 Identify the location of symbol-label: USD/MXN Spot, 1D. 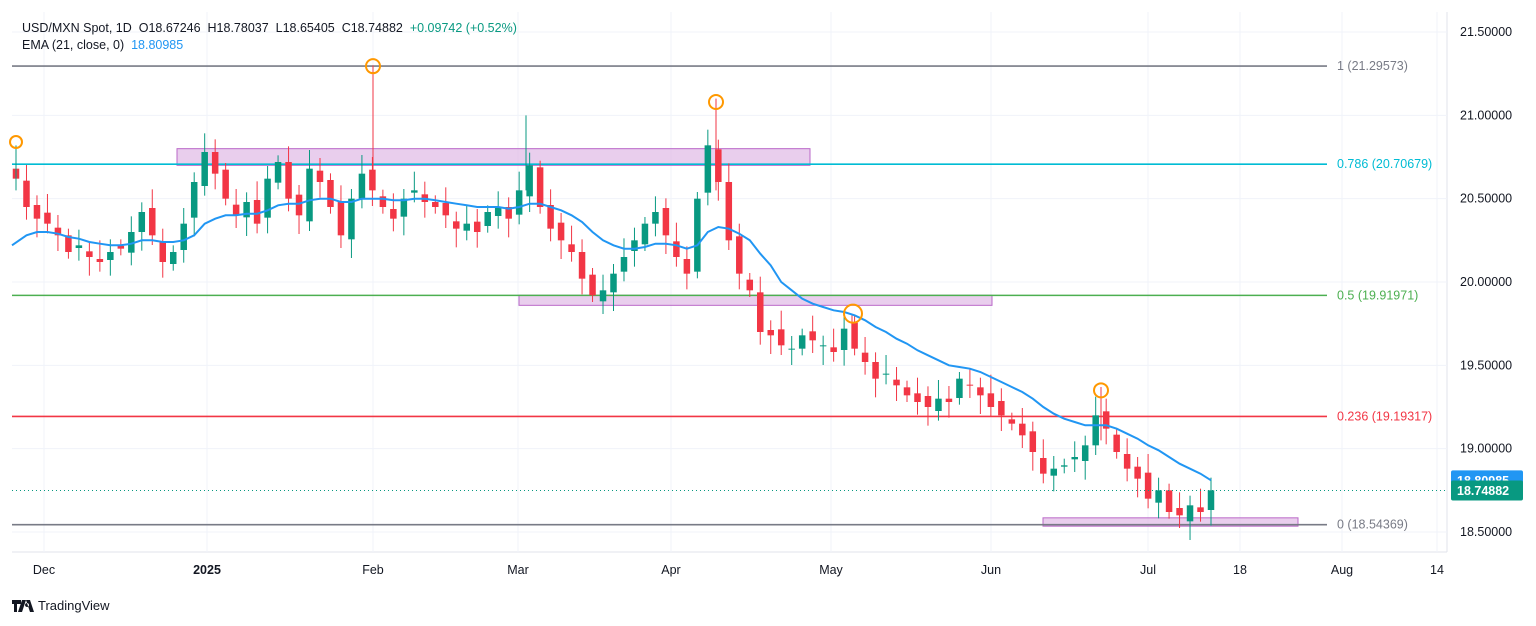
(77, 28).